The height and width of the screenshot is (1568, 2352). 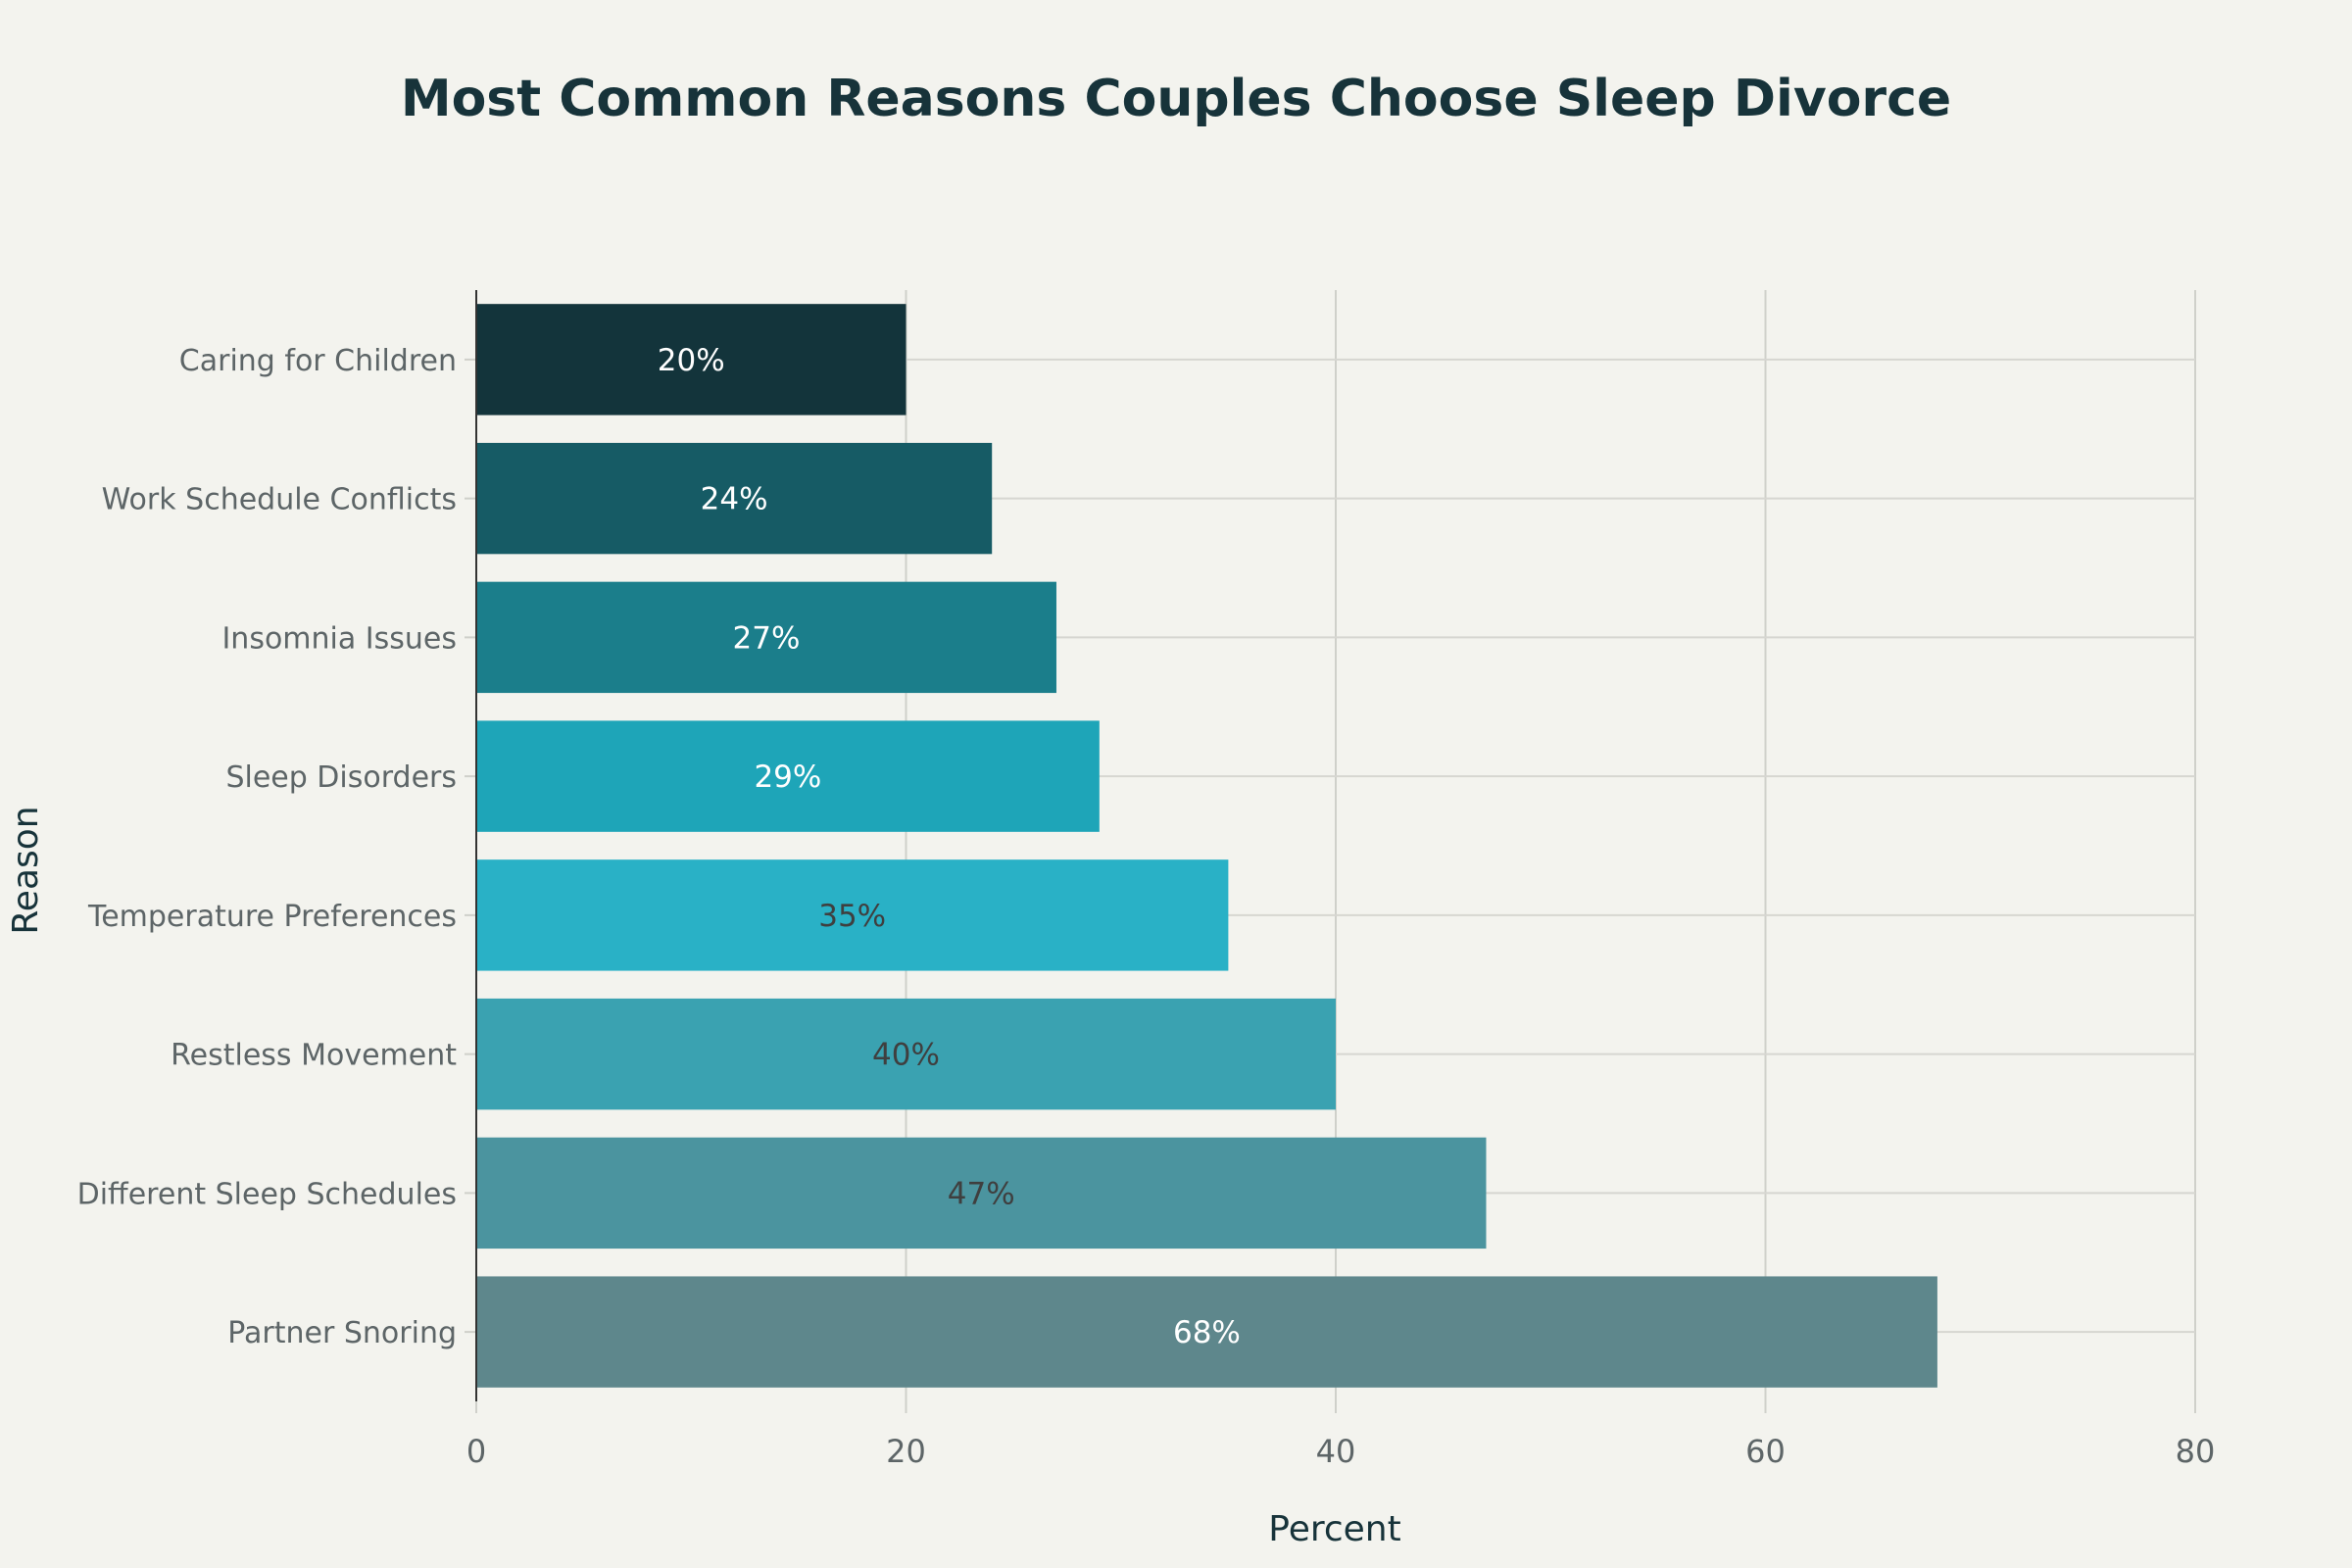 I want to click on bar-value-label: 35%, so click(x=852, y=916).